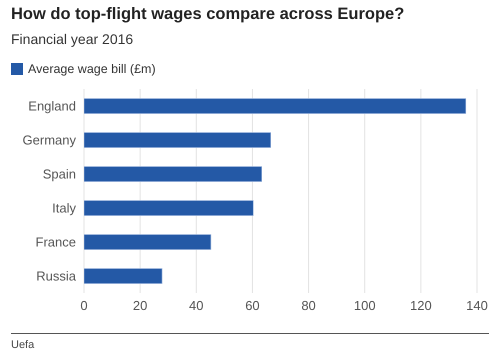  I want to click on x-tick-label: 60, so click(252, 306).